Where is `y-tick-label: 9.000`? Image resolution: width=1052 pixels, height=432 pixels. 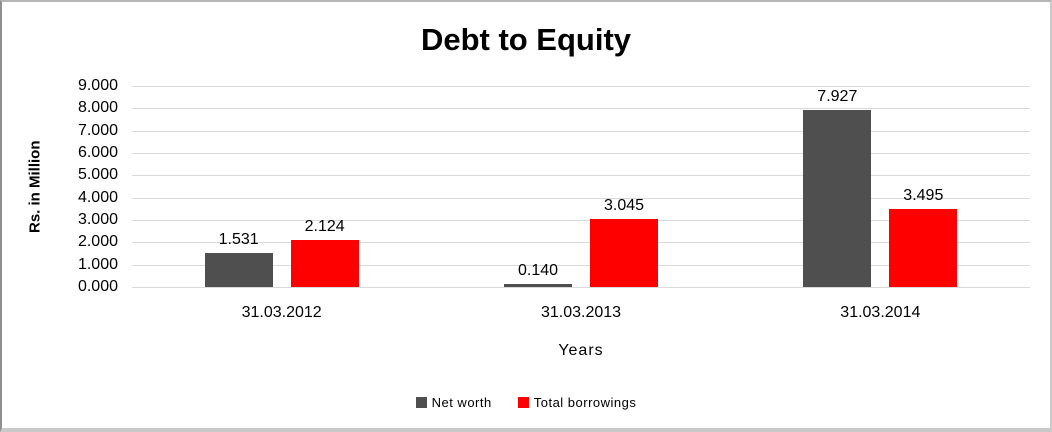
y-tick-label: 9.000 is located at coordinates (97, 85).